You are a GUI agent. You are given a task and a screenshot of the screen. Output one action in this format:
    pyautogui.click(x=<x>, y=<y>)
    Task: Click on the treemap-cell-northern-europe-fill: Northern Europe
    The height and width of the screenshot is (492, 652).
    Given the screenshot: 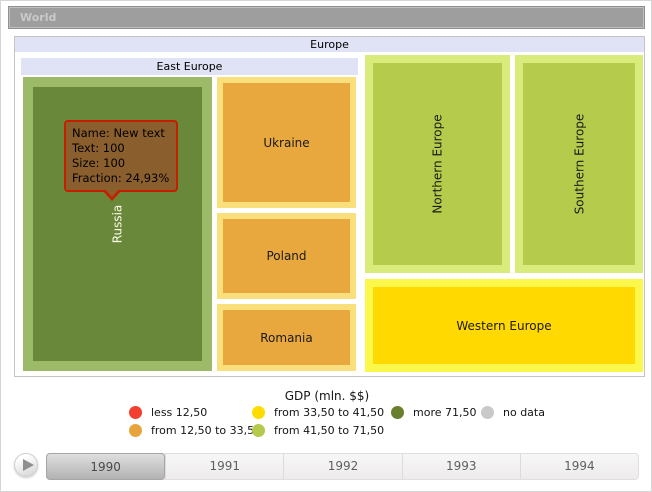 What is the action you would take?
    pyautogui.click(x=437, y=164)
    